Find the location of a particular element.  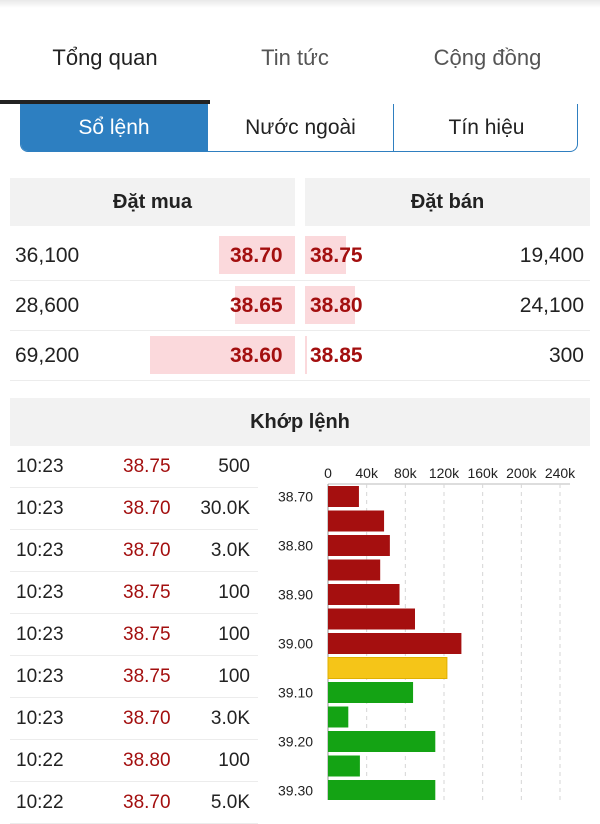

y-tick-label: 39.30 is located at coordinates (295, 791).